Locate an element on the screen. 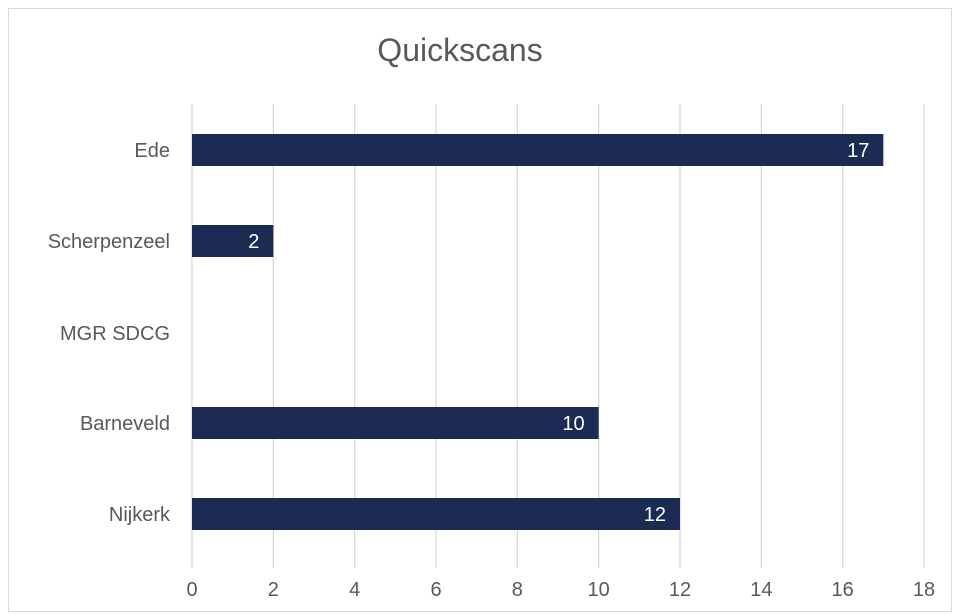 The image size is (960, 614). category-label: Nijkerk is located at coordinates (140, 515).